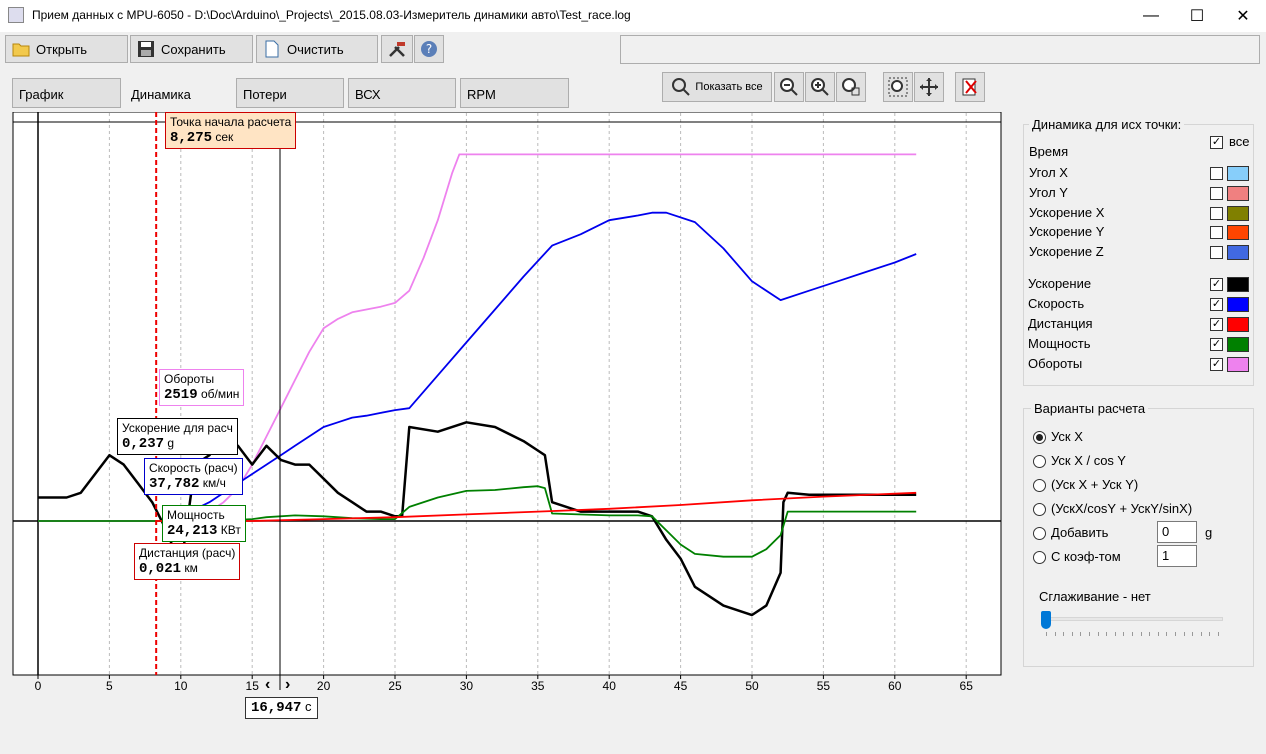 This screenshot has height=754, width=1266. What do you see at coordinates (1090, 408) in the screenshot?
I see `variants-group-title: Варианты расчета` at bounding box center [1090, 408].